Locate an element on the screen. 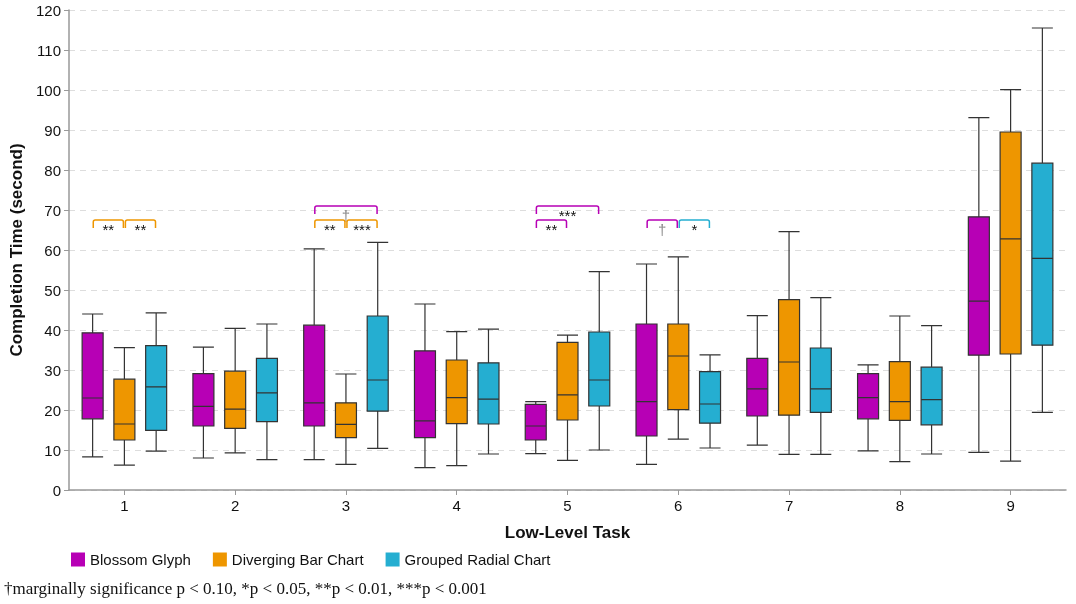 Image resolution: width=1076 pixels, height=604 pixels. y-tick-label: 70 is located at coordinates (52, 210).